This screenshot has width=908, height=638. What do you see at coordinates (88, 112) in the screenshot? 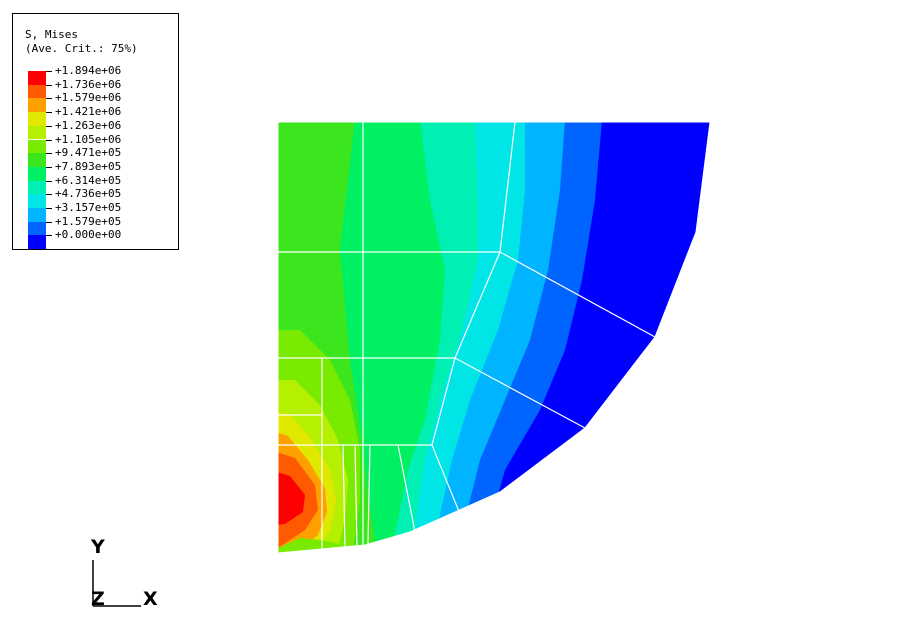
I see `legend-value: +1.421e+06` at bounding box center [88, 112].